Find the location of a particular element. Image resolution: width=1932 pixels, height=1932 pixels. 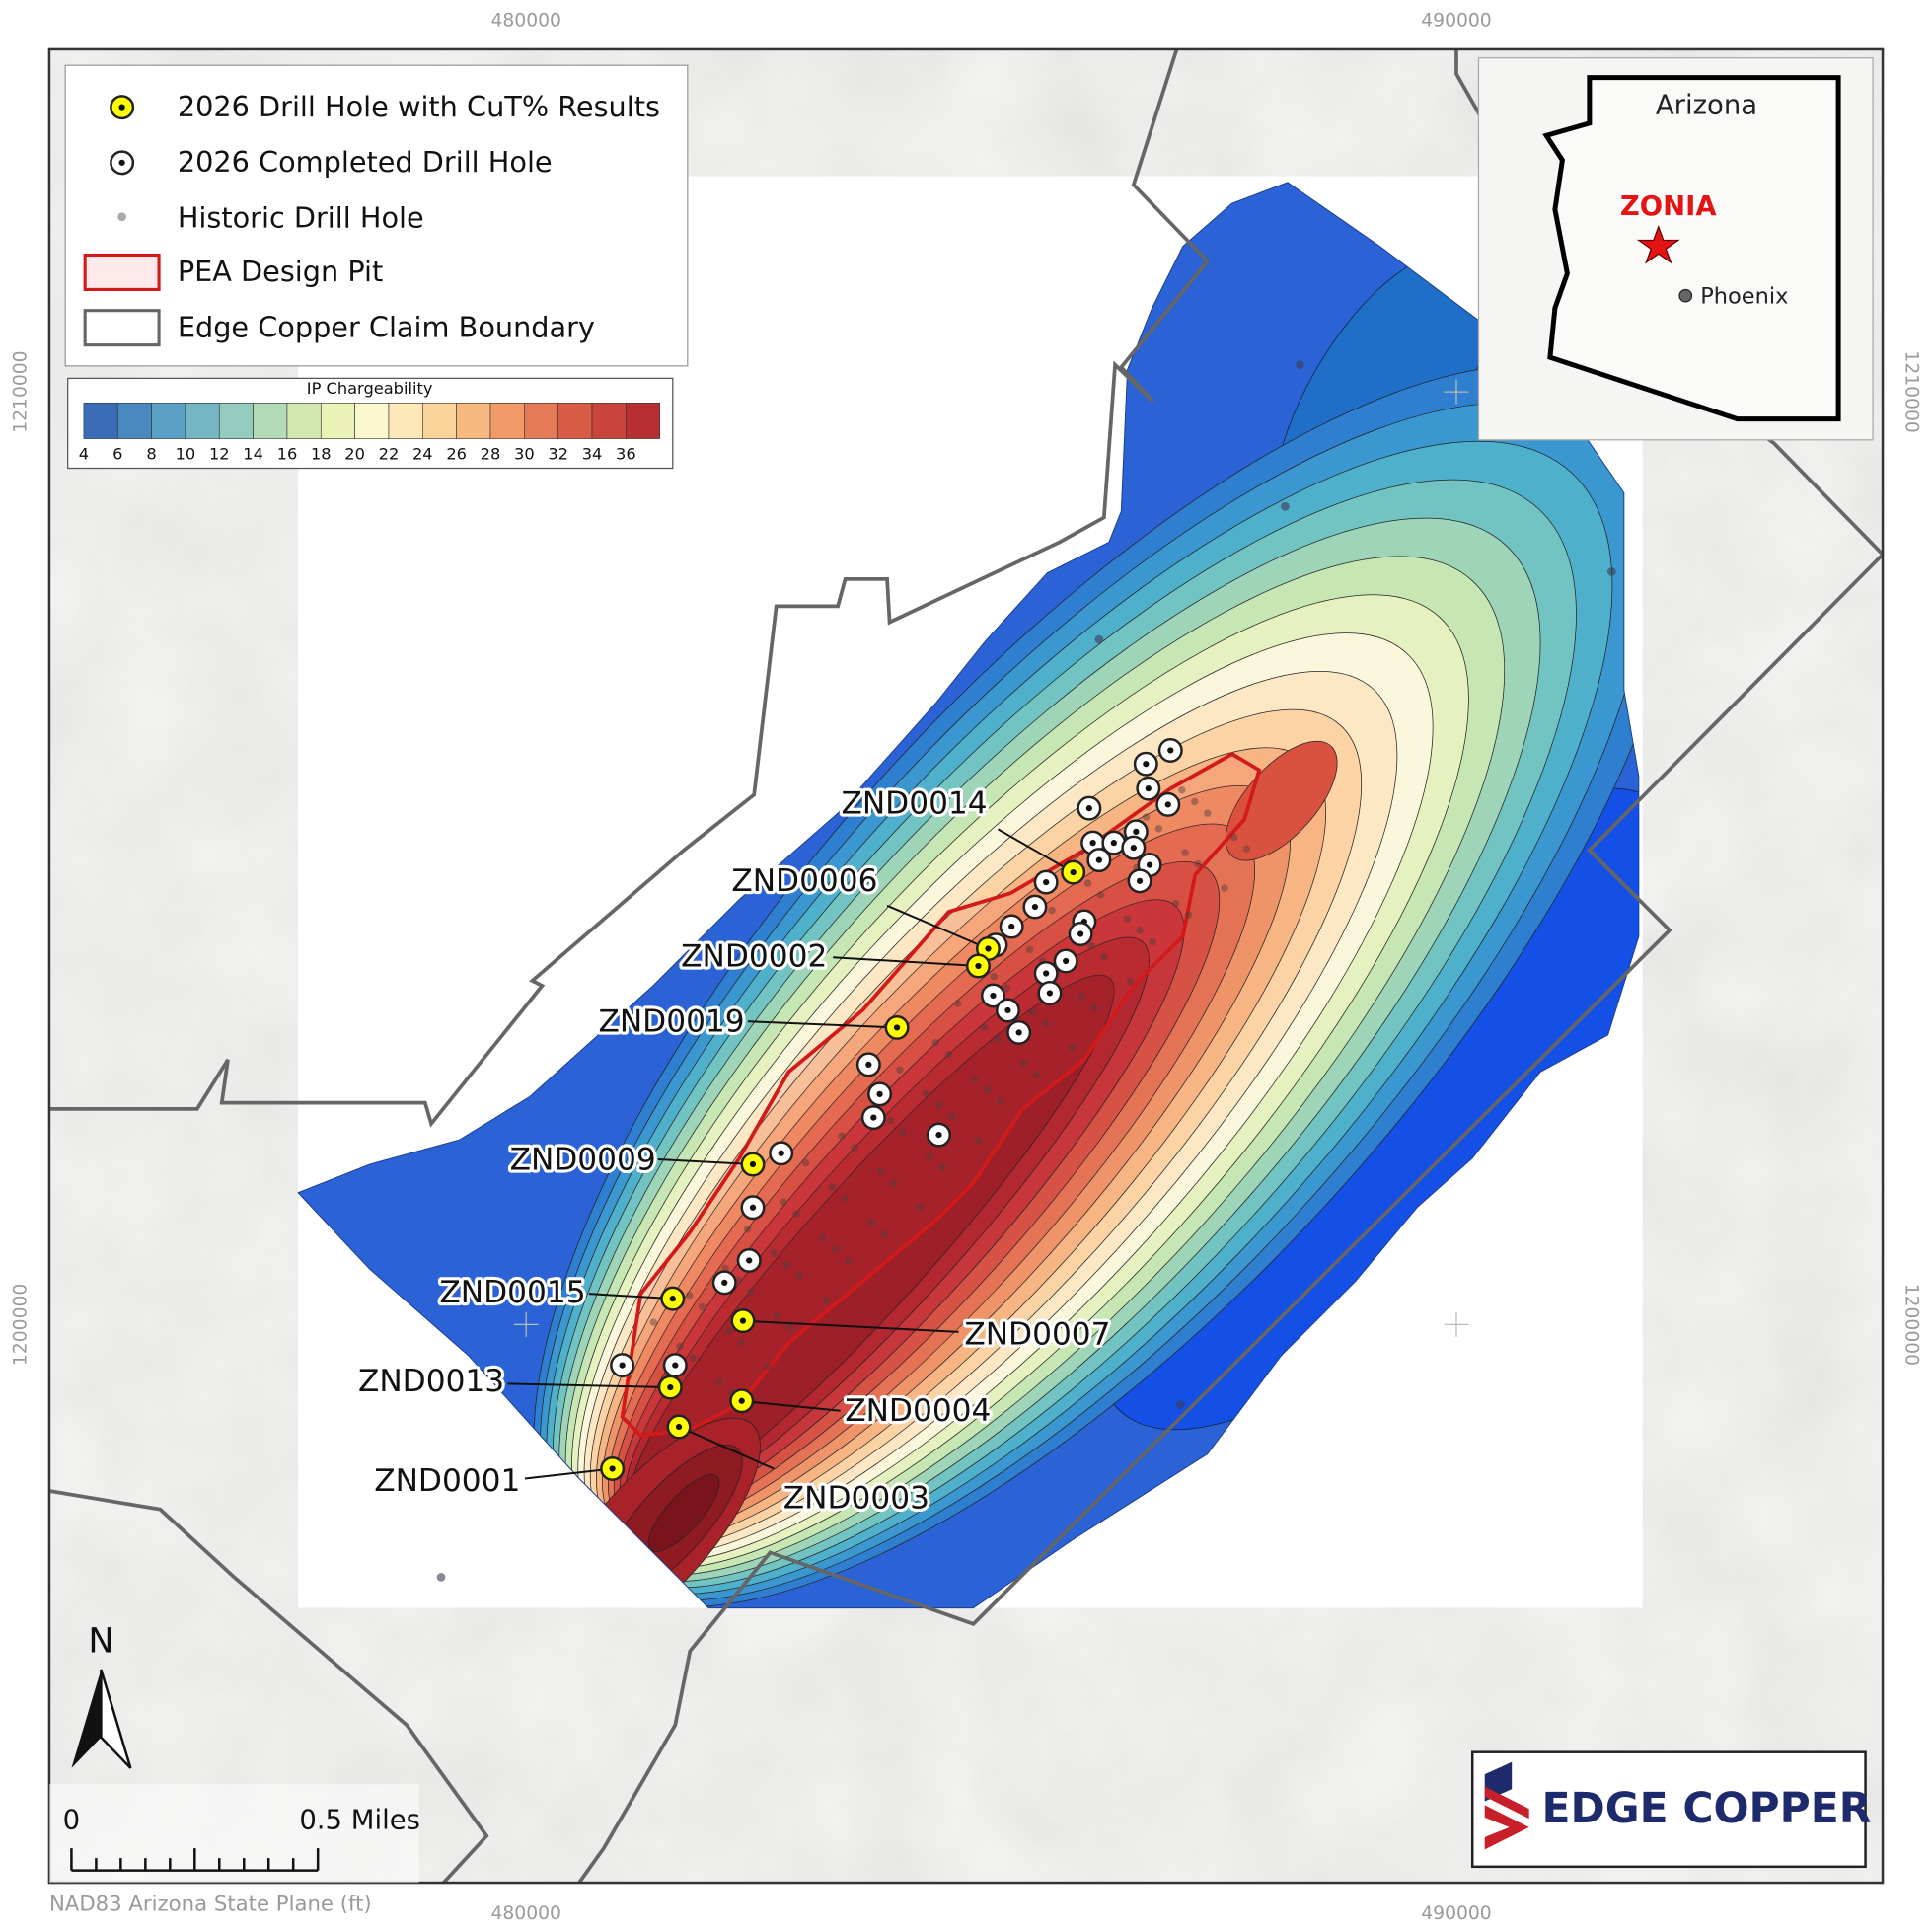

hole-label: ZND0019 is located at coordinates (671, 1021).